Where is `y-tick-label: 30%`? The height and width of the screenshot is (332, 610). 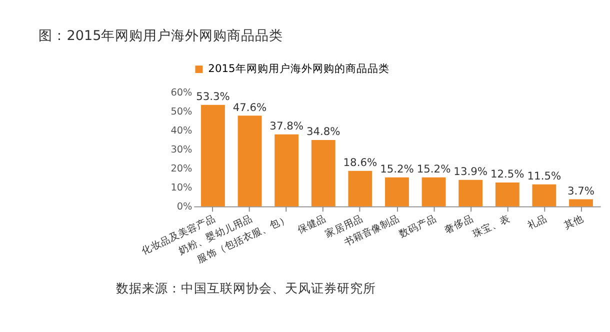 y-tick-label: 30% is located at coordinates (181, 150).